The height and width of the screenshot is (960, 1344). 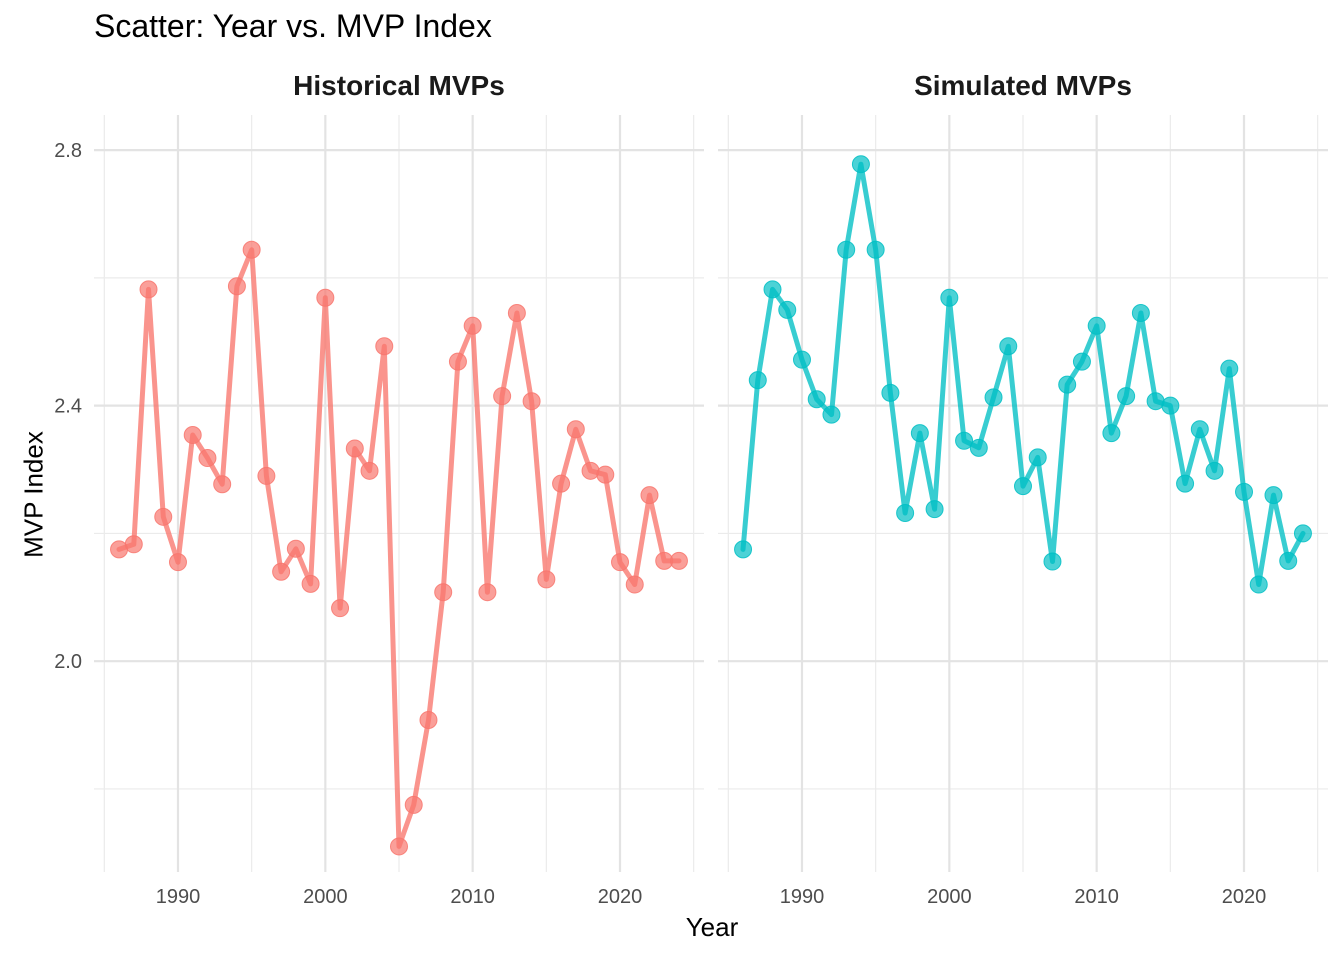 I want to click on y-tick-label: 2.8, so click(x=68, y=151).